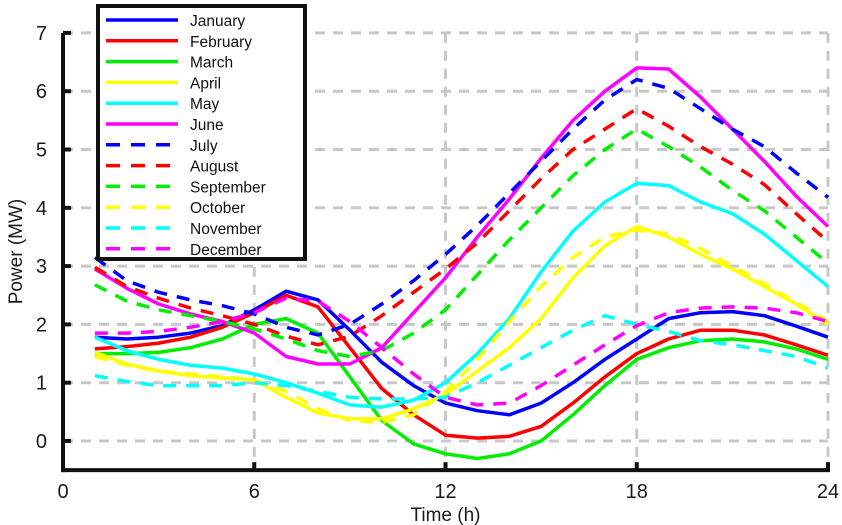  I want to click on legend-label-september: September, so click(228, 187).